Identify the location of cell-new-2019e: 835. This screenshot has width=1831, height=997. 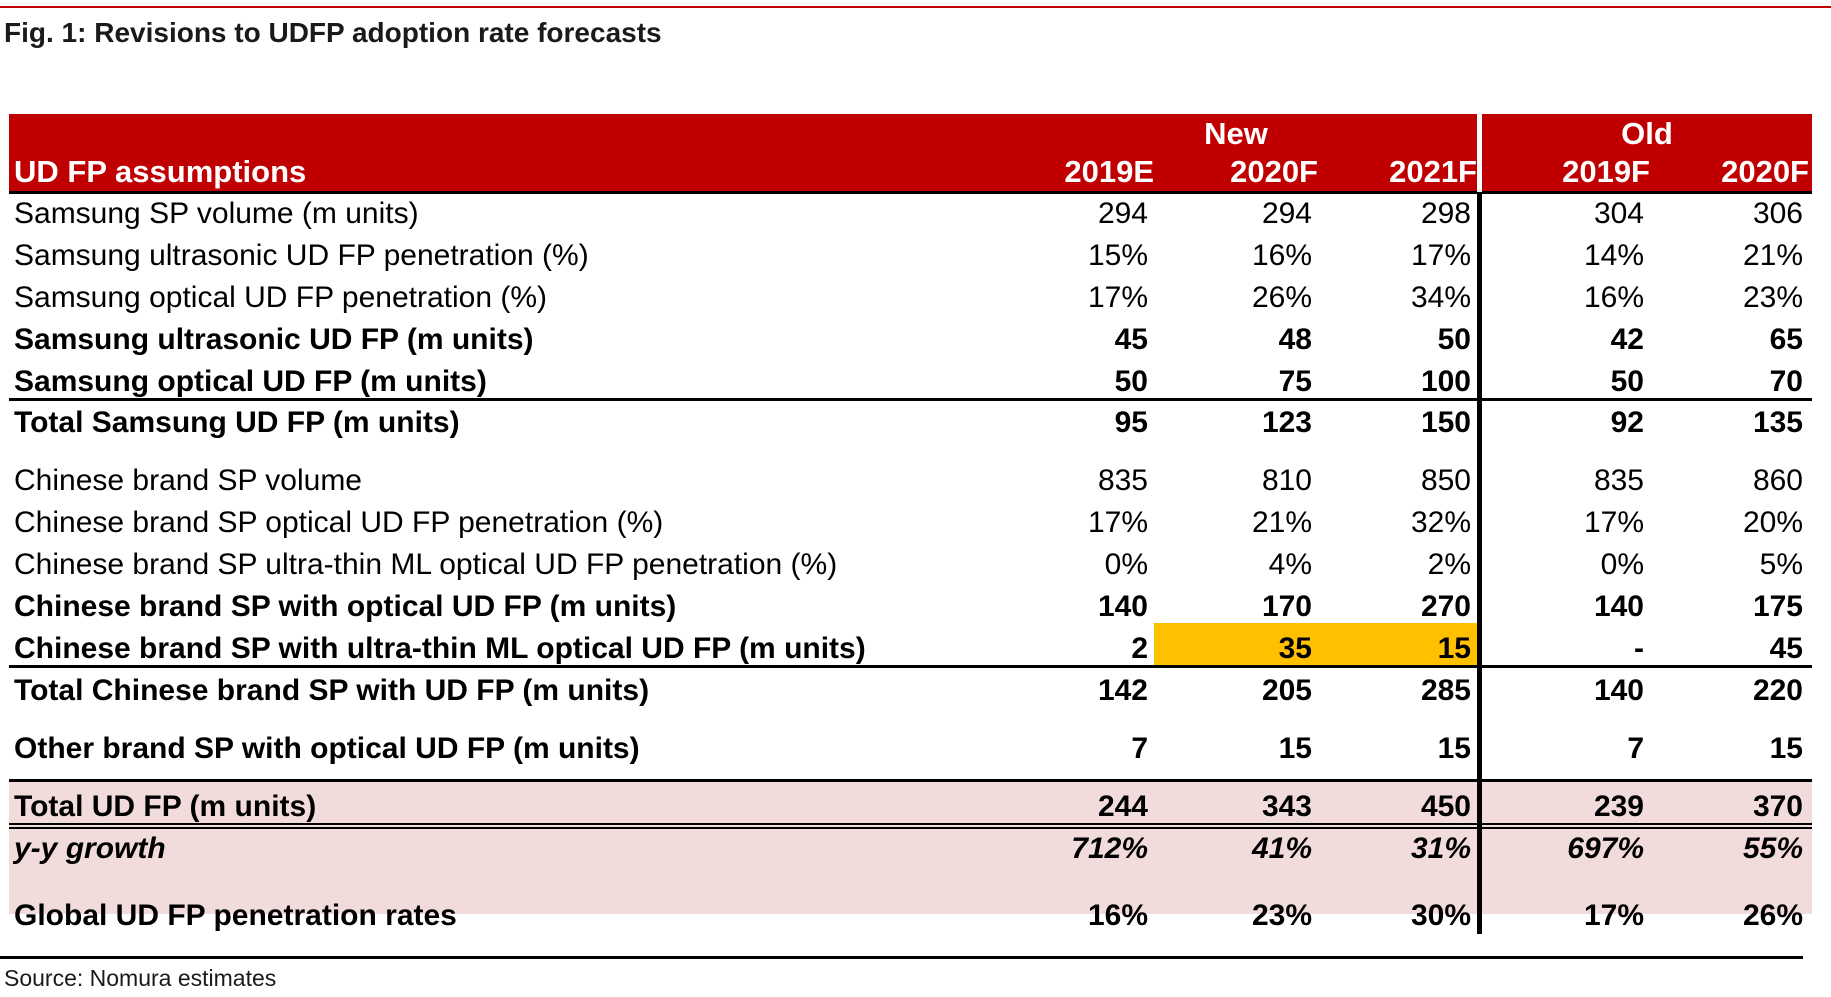
(1122, 480).